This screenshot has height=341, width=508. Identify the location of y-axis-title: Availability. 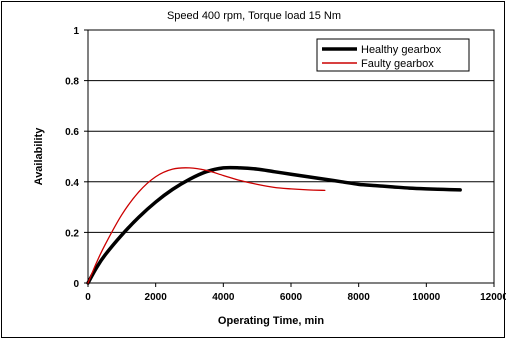
(39, 156).